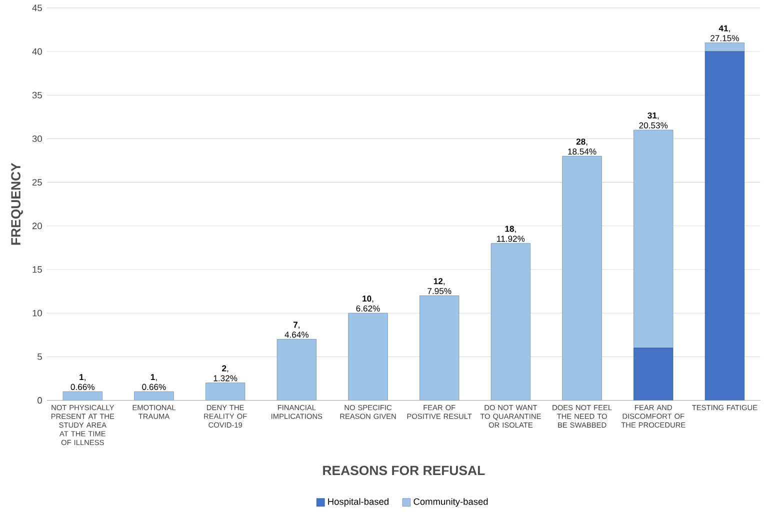  I want to click on legend-label: Community-based, so click(451, 502).